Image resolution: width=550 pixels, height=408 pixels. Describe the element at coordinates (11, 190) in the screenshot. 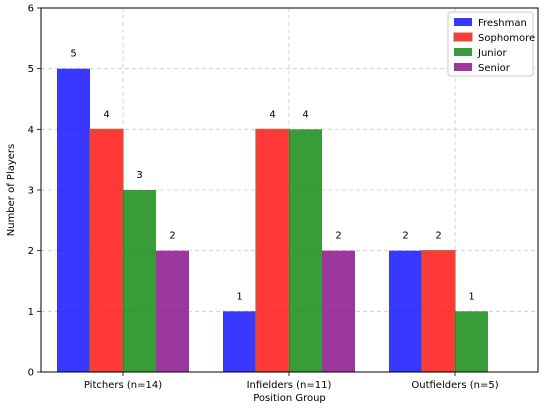

I see `y-axis-label: Number of Players` at that location.